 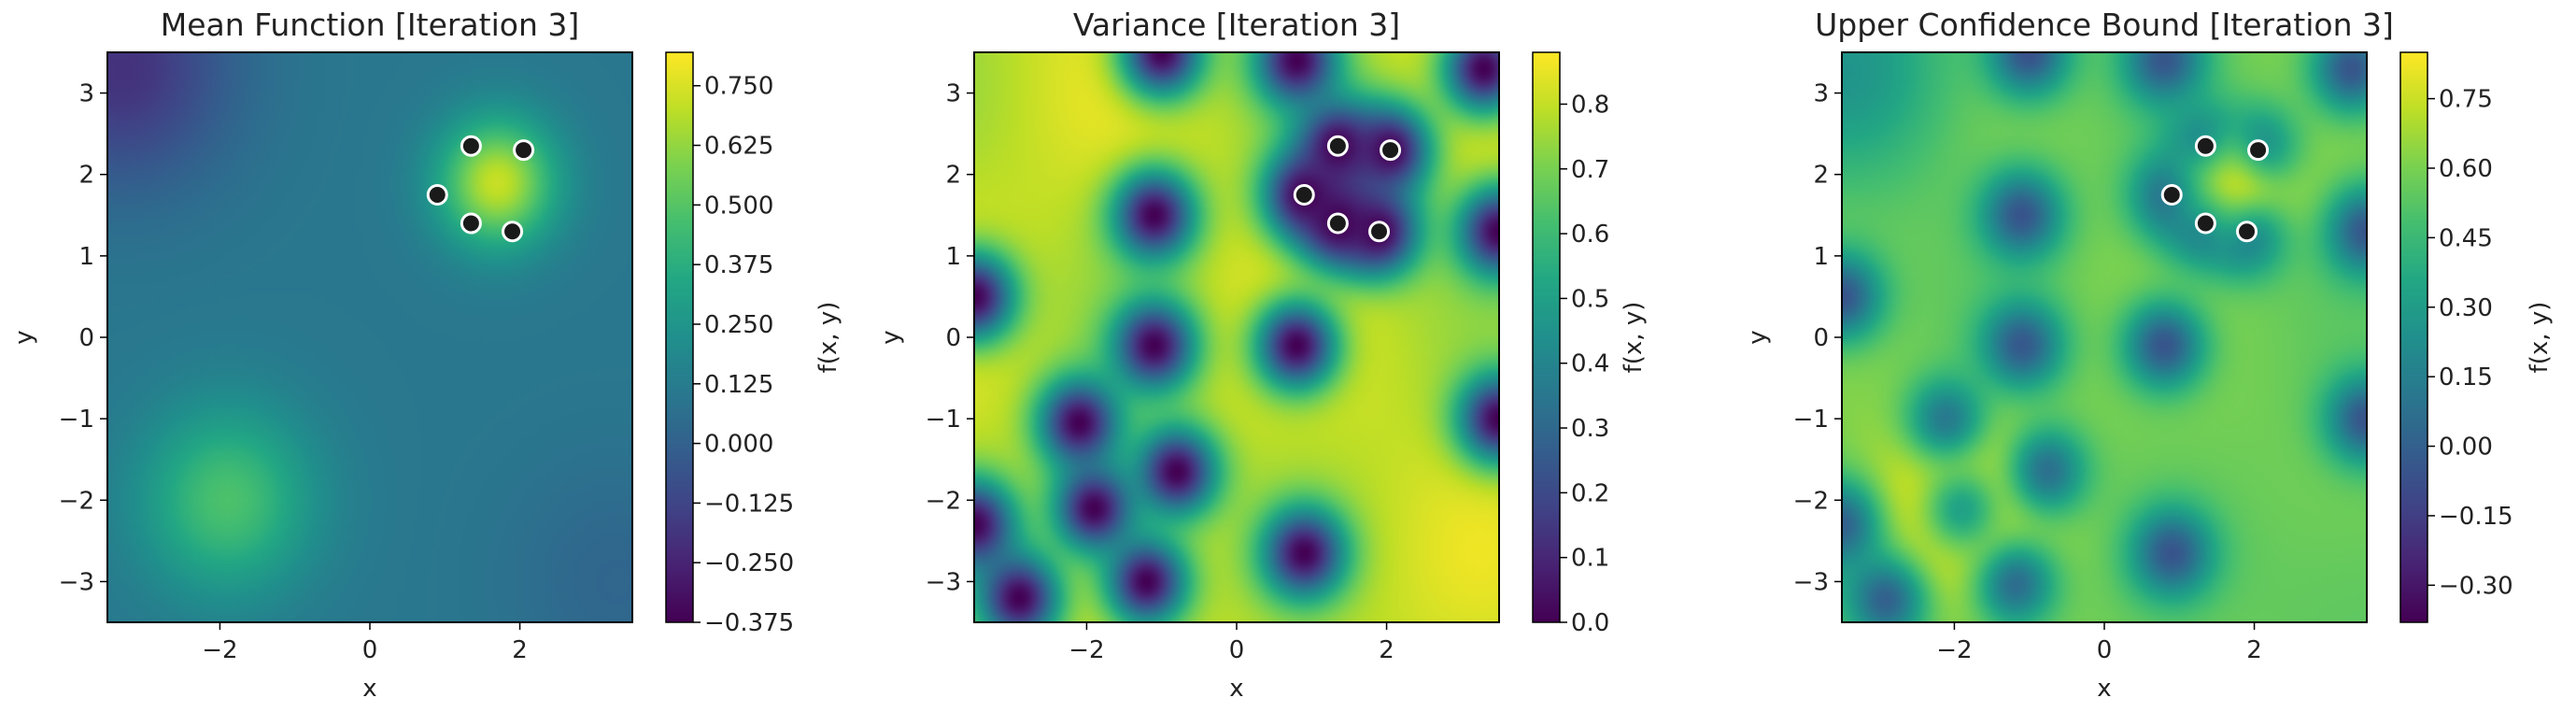 What do you see at coordinates (1590, 559) in the screenshot?
I see `colorbar-tick-label: 0.1` at bounding box center [1590, 559].